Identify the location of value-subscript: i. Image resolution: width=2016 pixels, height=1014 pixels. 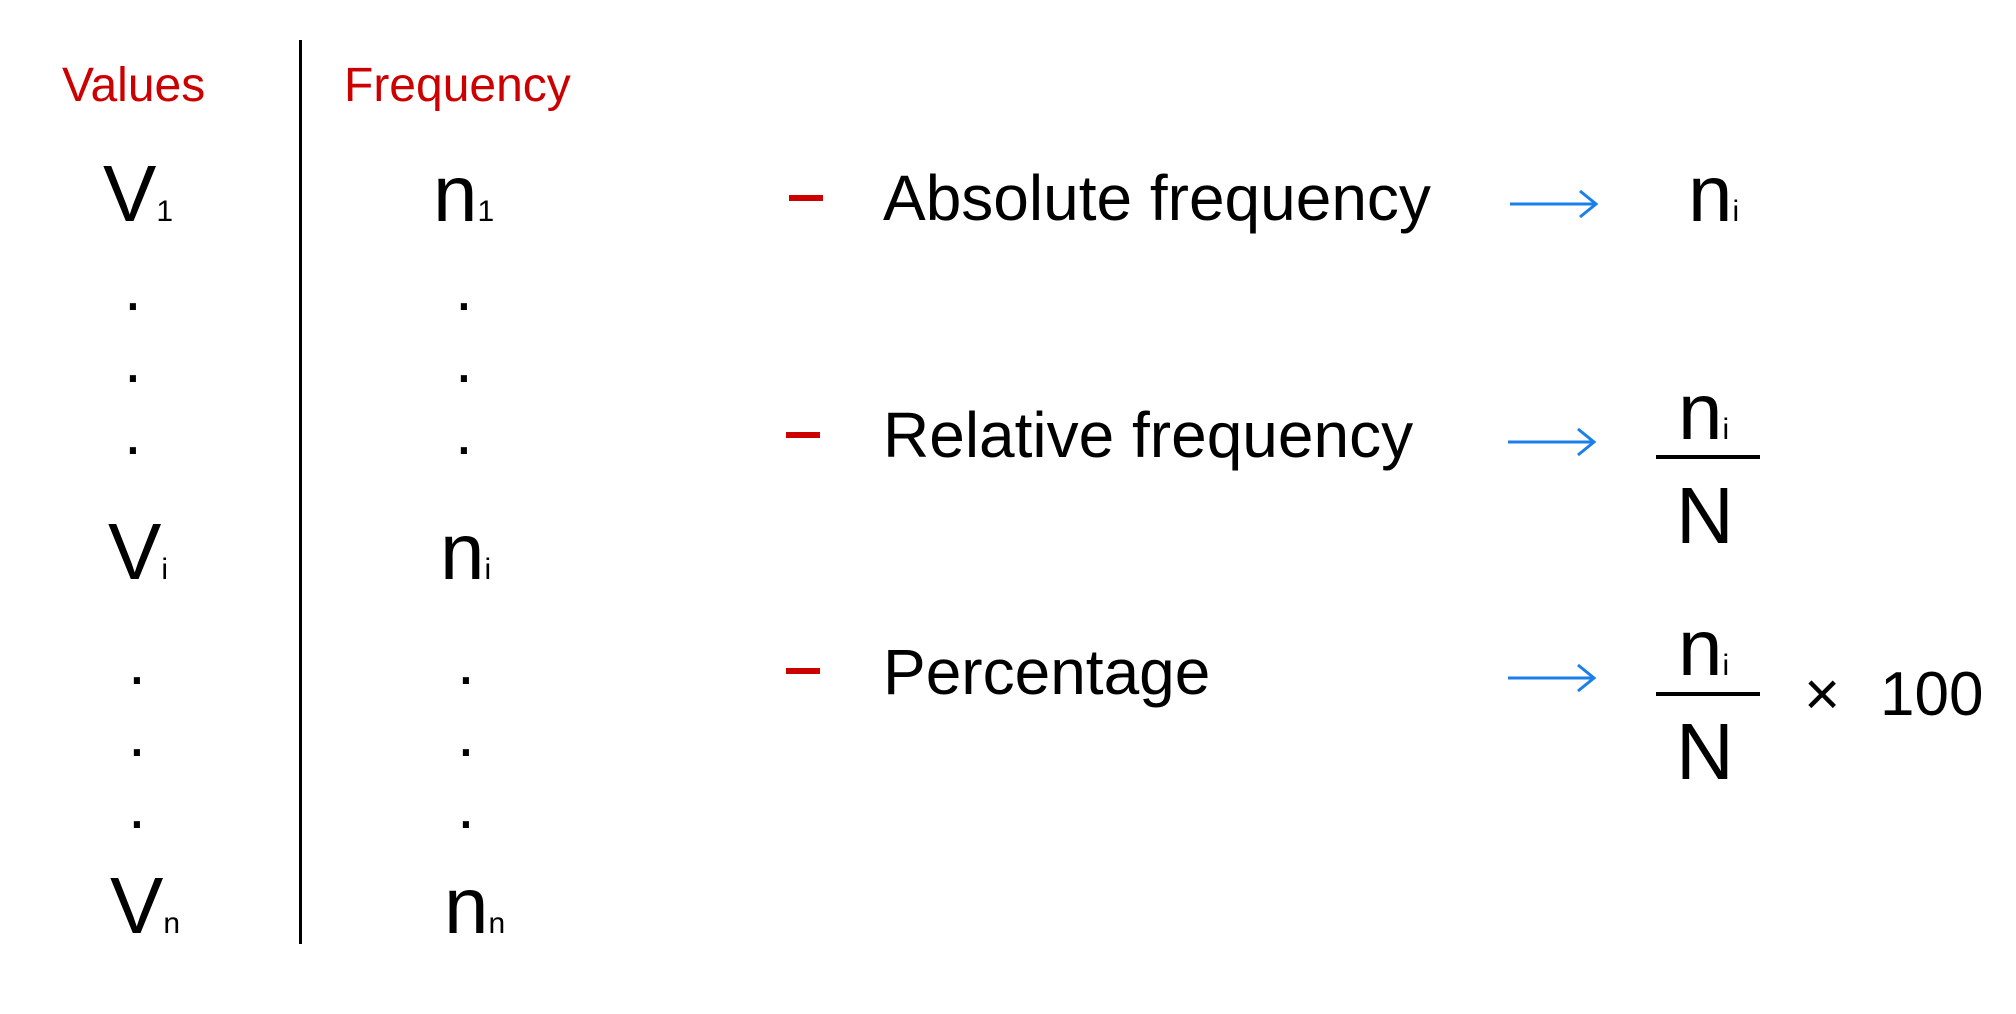
(165, 569).